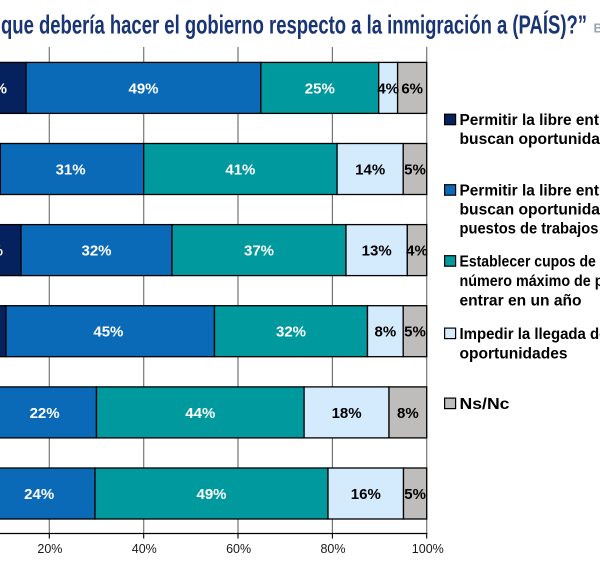  What do you see at coordinates (108, 332) in the screenshot?
I see `svg-text: 45%` at bounding box center [108, 332].